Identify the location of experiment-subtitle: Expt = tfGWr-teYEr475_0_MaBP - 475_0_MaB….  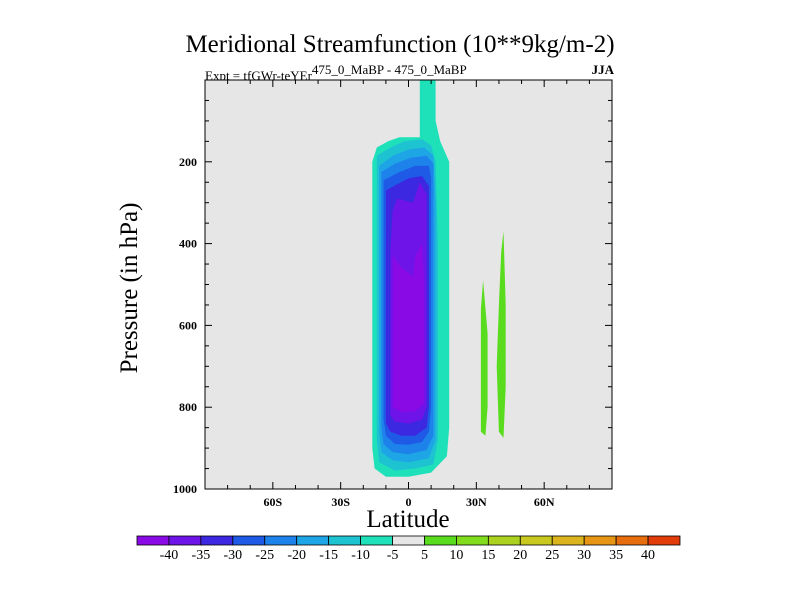
(336, 73).